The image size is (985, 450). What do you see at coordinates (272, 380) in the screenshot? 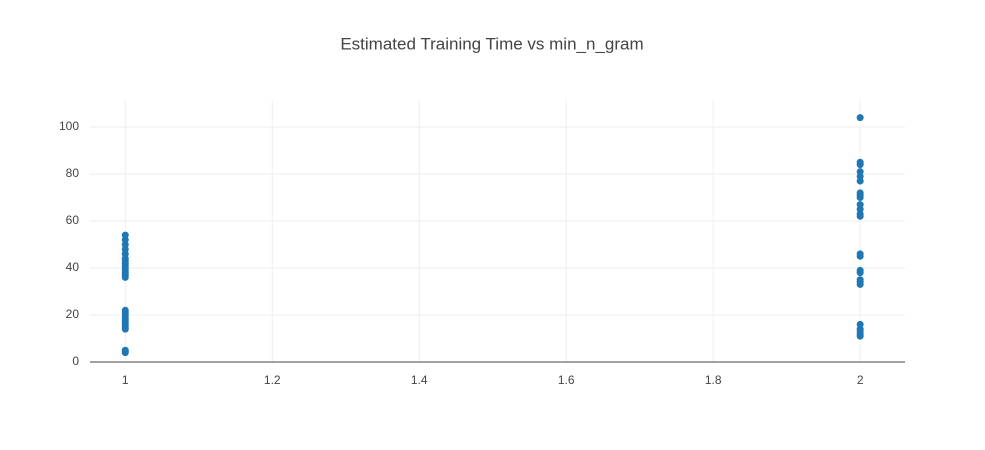
I see `x-tick-label: 1.2` at bounding box center [272, 380].